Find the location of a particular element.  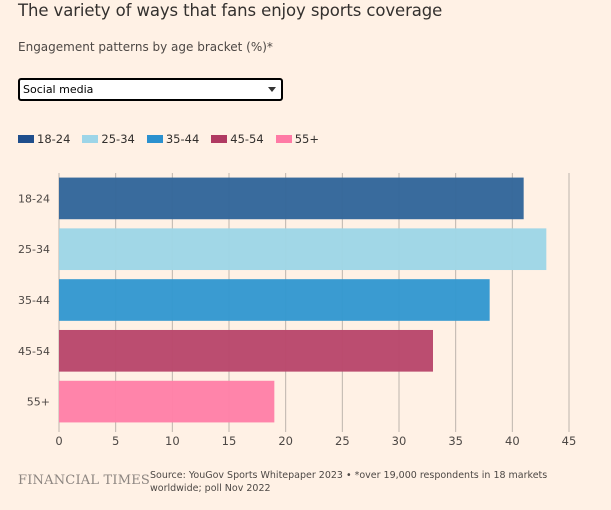

x-tick-label: 5 is located at coordinates (115, 441).